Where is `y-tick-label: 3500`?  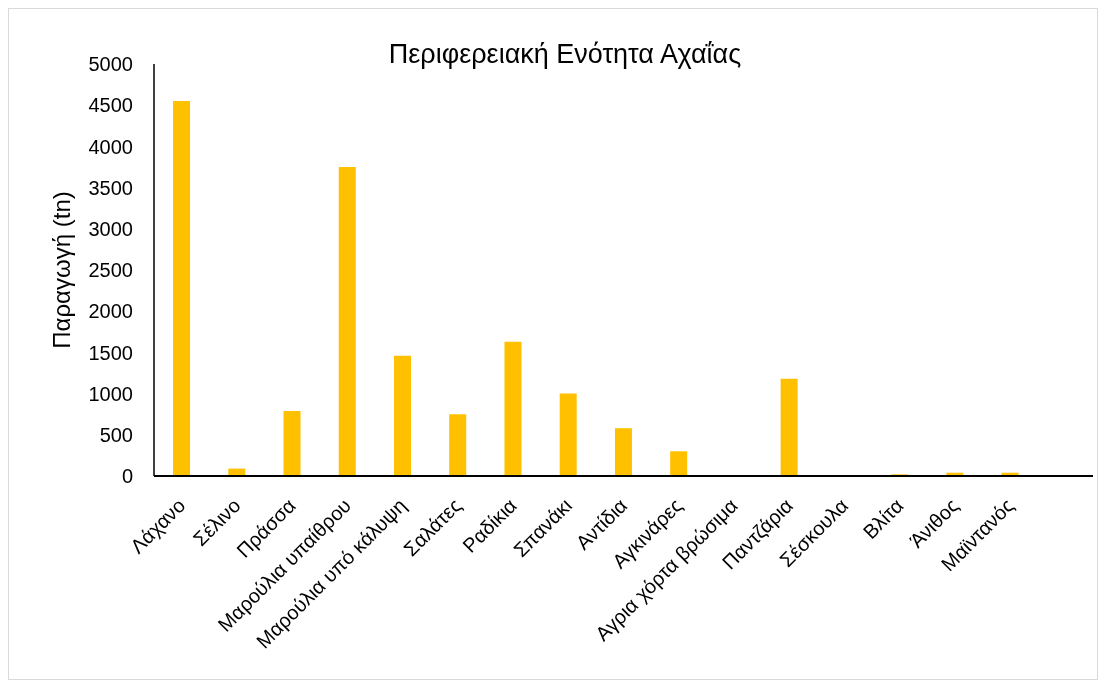 y-tick-label: 3500 is located at coordinates (110, 187).